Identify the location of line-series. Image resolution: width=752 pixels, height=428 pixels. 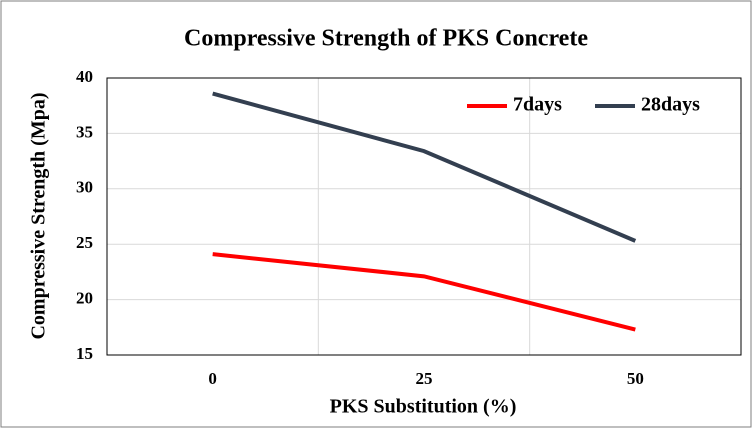
(424, 292).